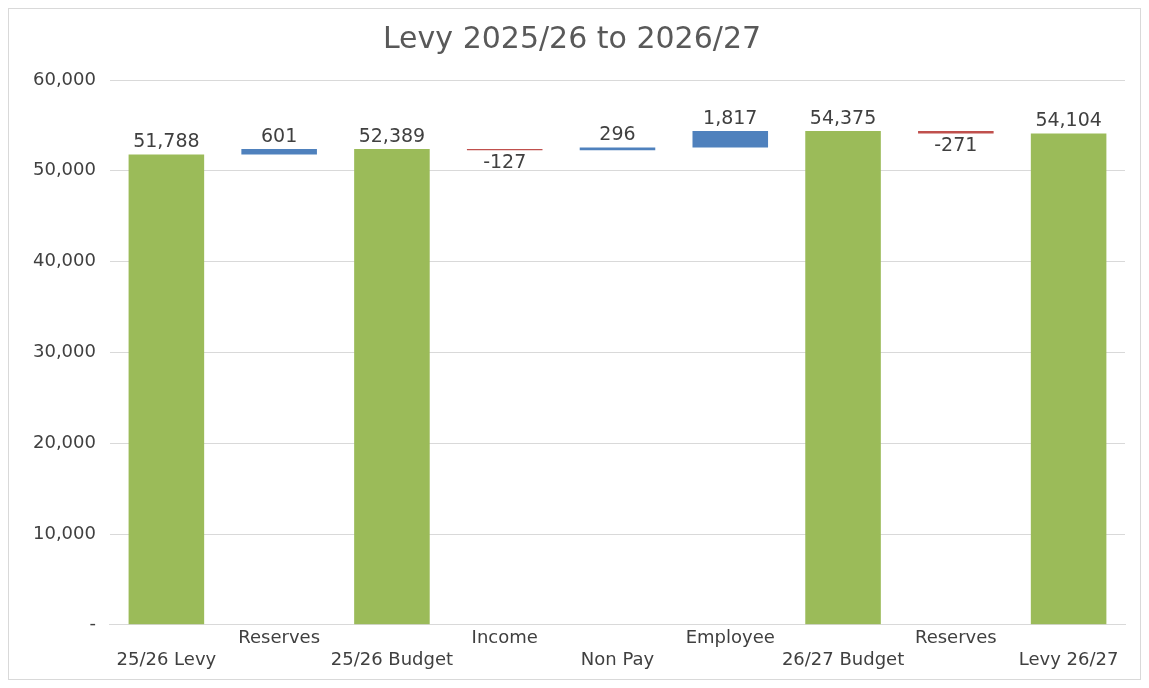  I want to click on y-tick-label: 40,000, so click(64, 260).